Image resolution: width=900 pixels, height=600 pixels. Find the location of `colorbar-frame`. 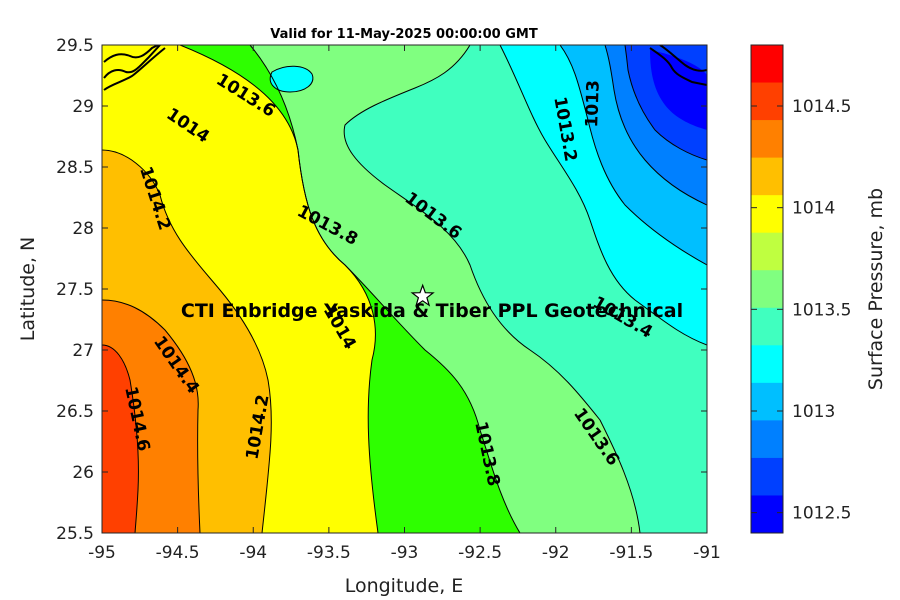

colorbar-frame is located at coordinates (767, 289).